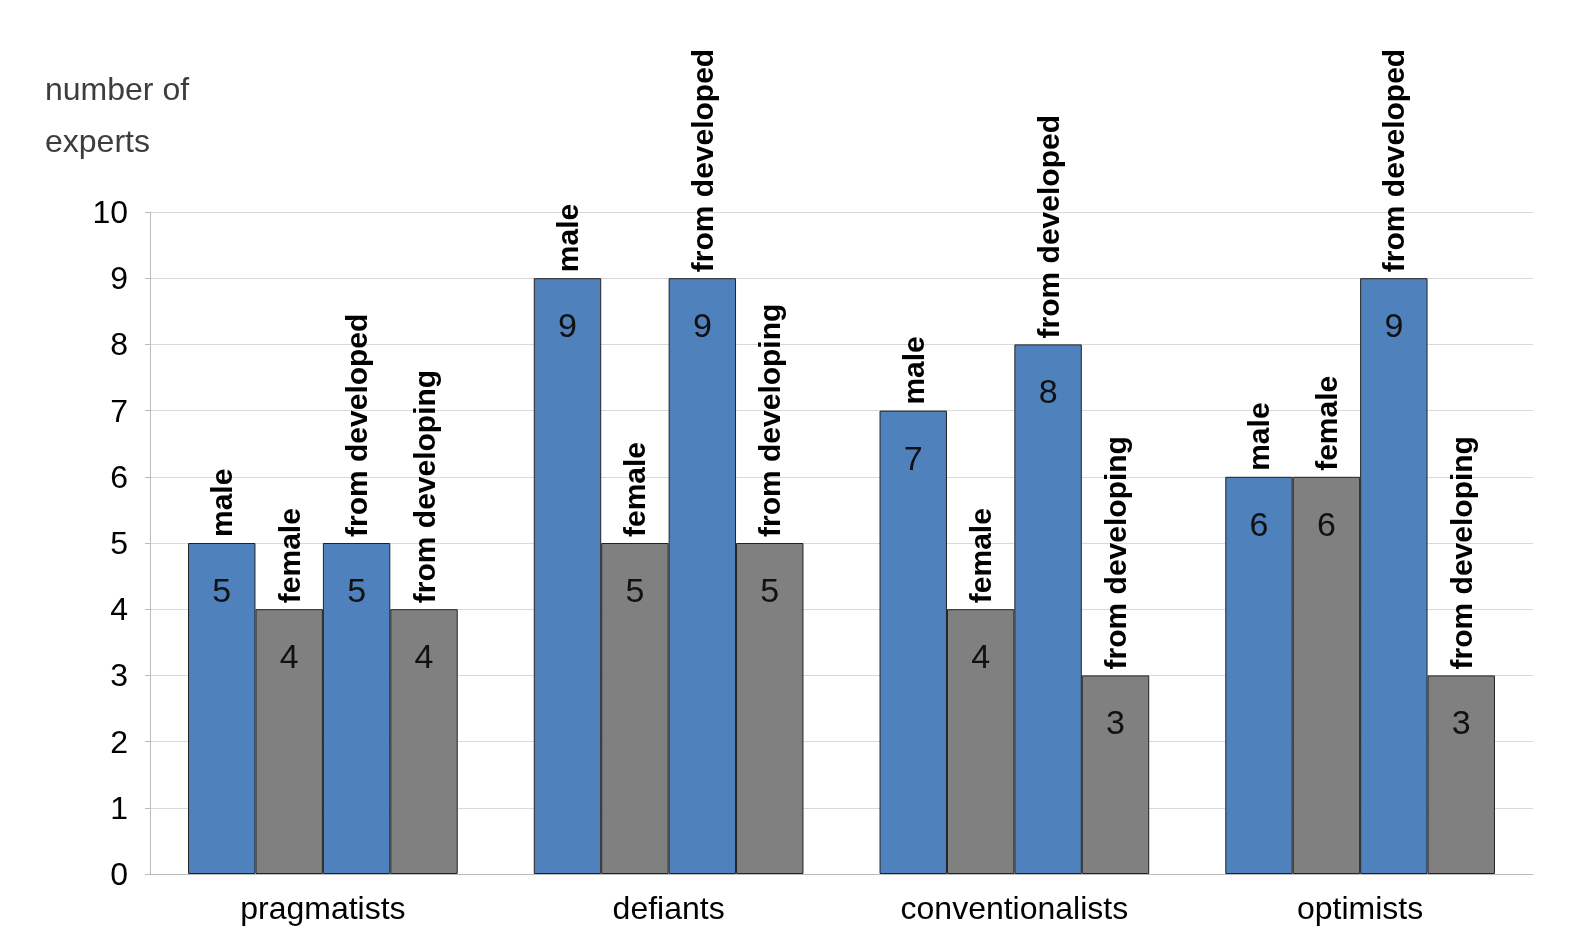  I want to click on y-tick-label: 1, so click(119, 807).